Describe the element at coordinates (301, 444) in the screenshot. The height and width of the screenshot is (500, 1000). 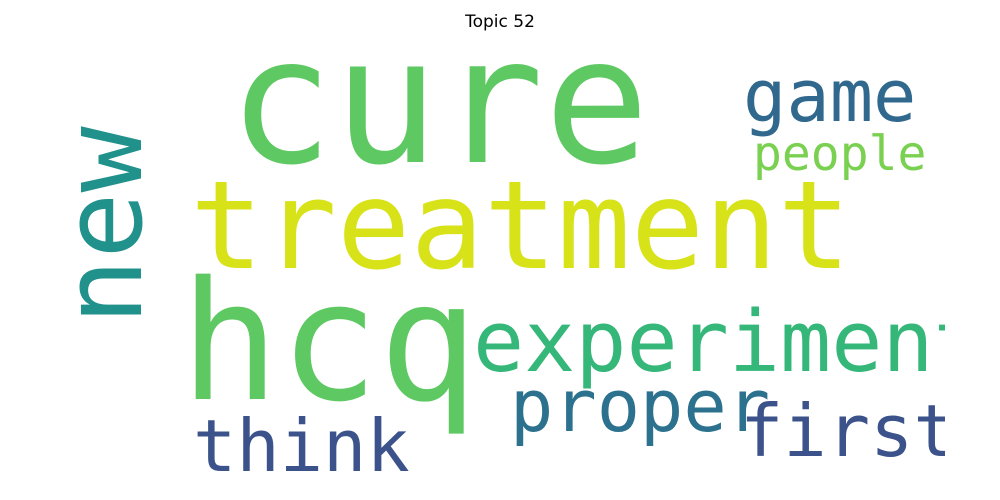
I see `word-think: think` at that location.